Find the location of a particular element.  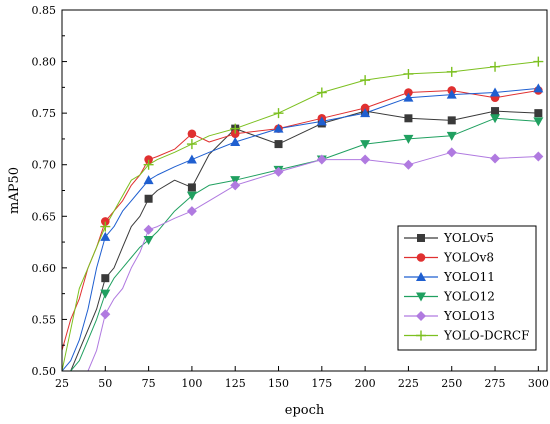

y-tick-label: 0.50 is located at coordinates (44, 371).